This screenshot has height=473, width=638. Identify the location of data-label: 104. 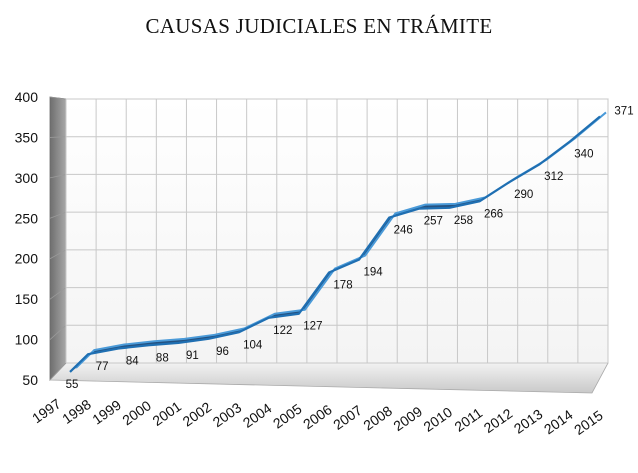
(253, 345).